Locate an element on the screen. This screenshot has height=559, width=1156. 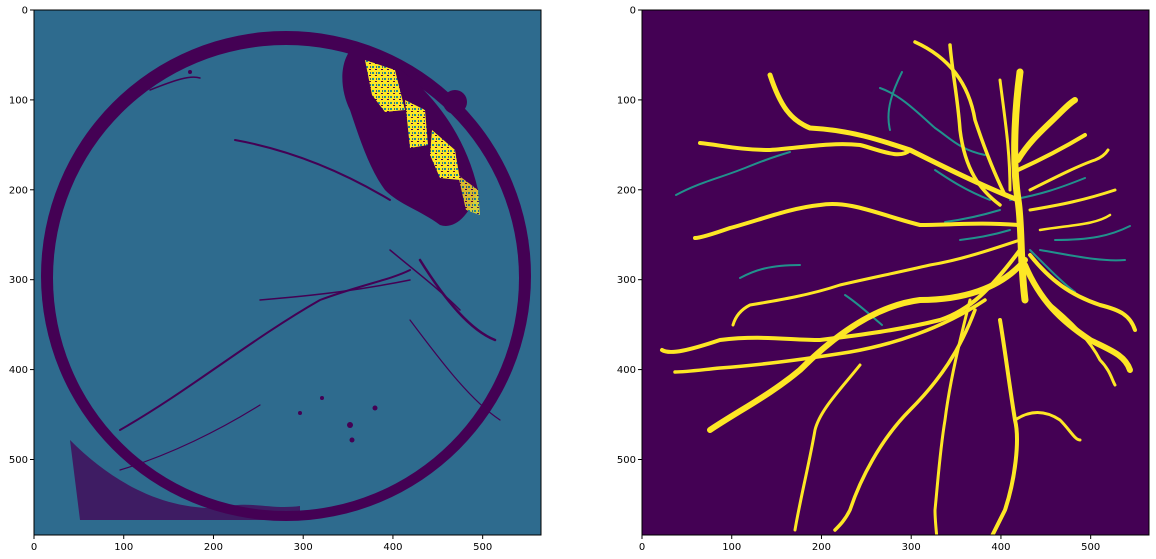
small-dots is located at coordinates (283, 256).